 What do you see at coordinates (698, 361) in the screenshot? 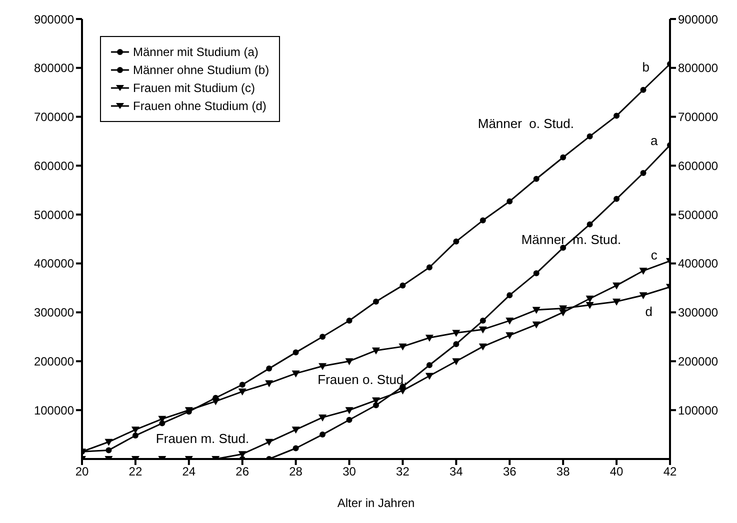
I see `y2-tick-label: 200000` at bounding box center [698, 361].